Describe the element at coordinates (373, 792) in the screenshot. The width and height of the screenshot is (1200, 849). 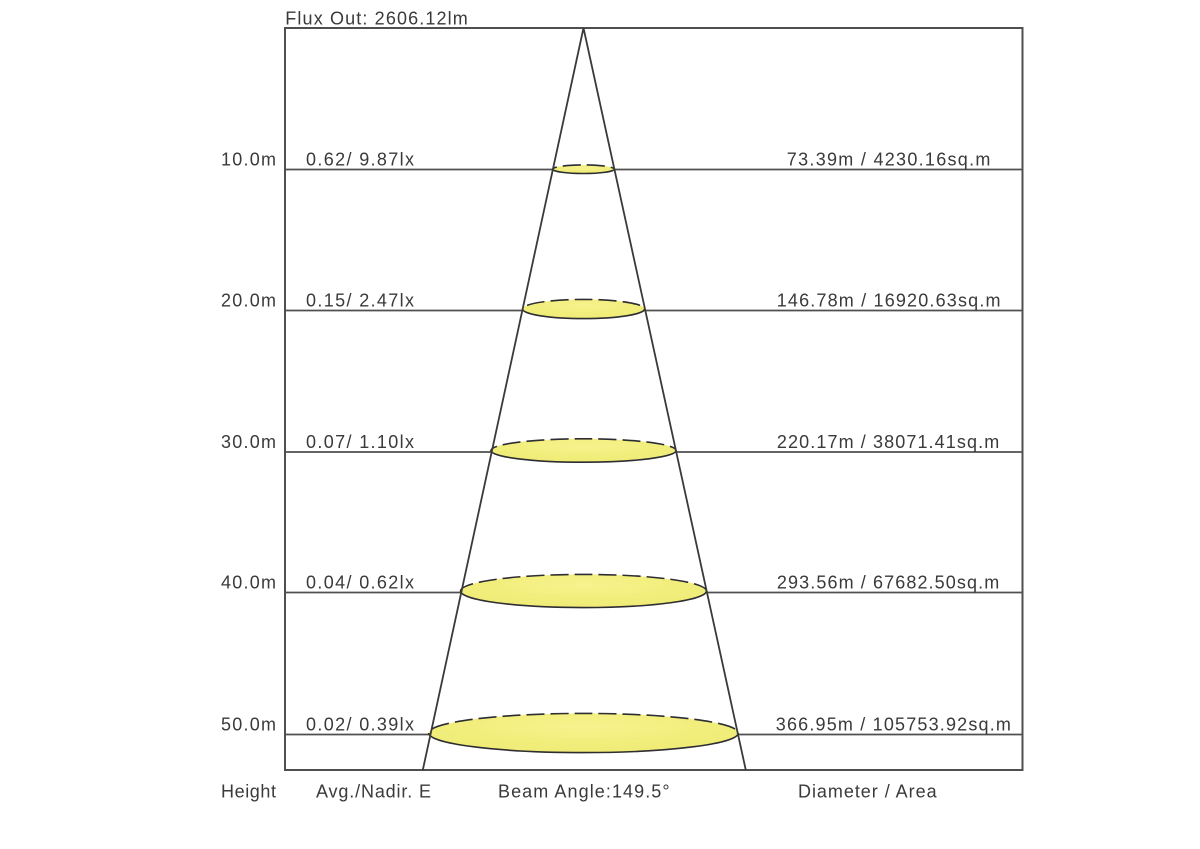
I see `svg-text: Avg./Nadir. E` at that location.